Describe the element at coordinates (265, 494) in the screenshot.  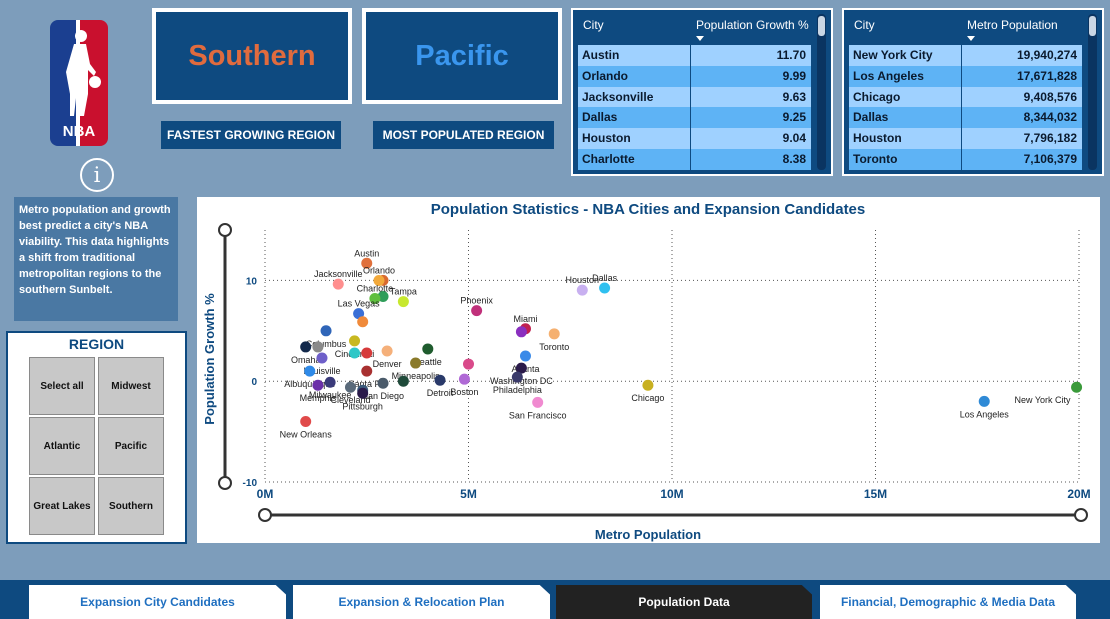
I see `x-tick-label: 0M` at that location.